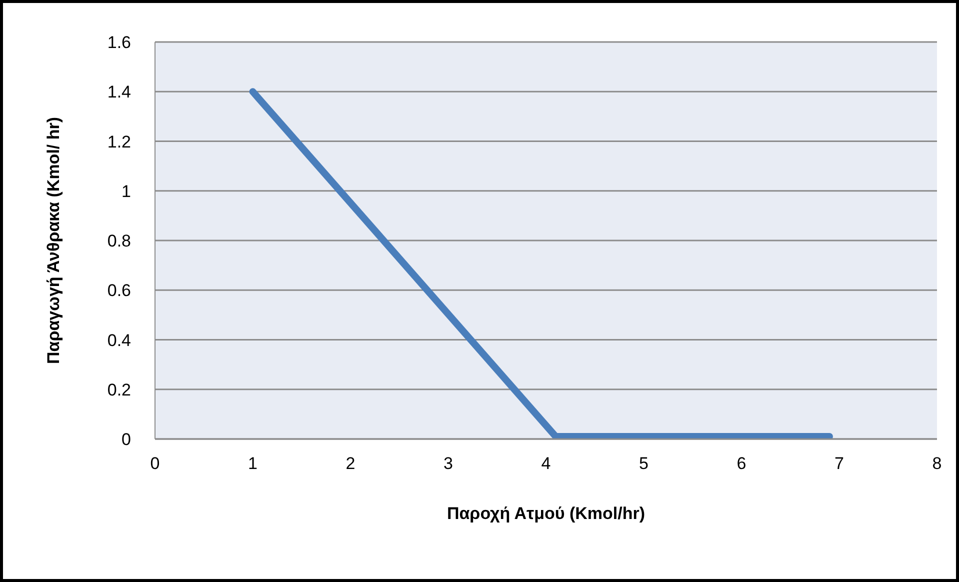  I want to click on y-tick-label: 0.2, so click(119, 390).